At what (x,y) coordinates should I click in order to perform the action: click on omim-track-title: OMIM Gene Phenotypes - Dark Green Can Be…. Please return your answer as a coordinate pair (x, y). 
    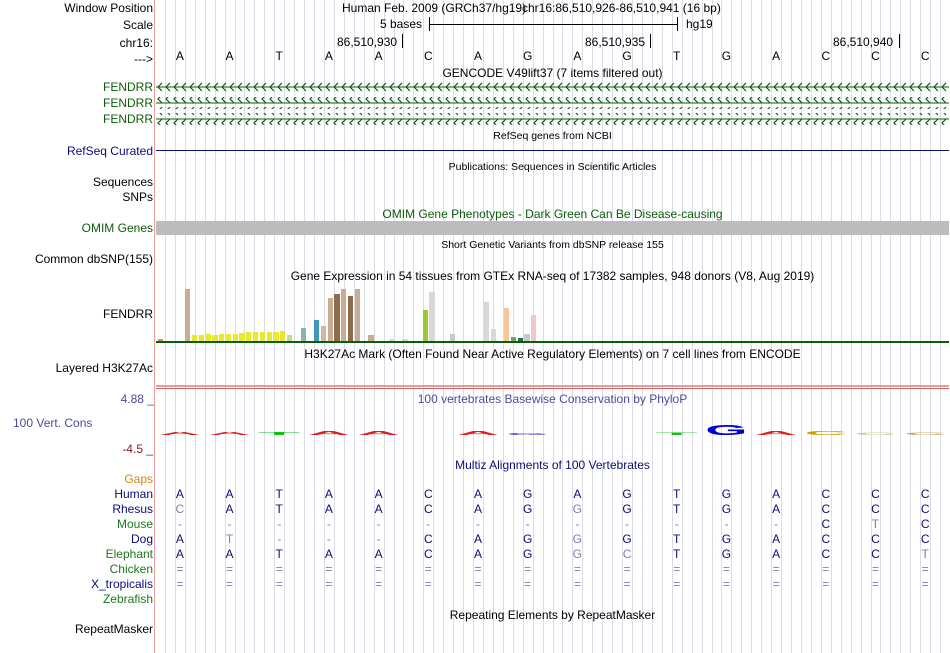
    Looking at the image, I should click on (552, 214).